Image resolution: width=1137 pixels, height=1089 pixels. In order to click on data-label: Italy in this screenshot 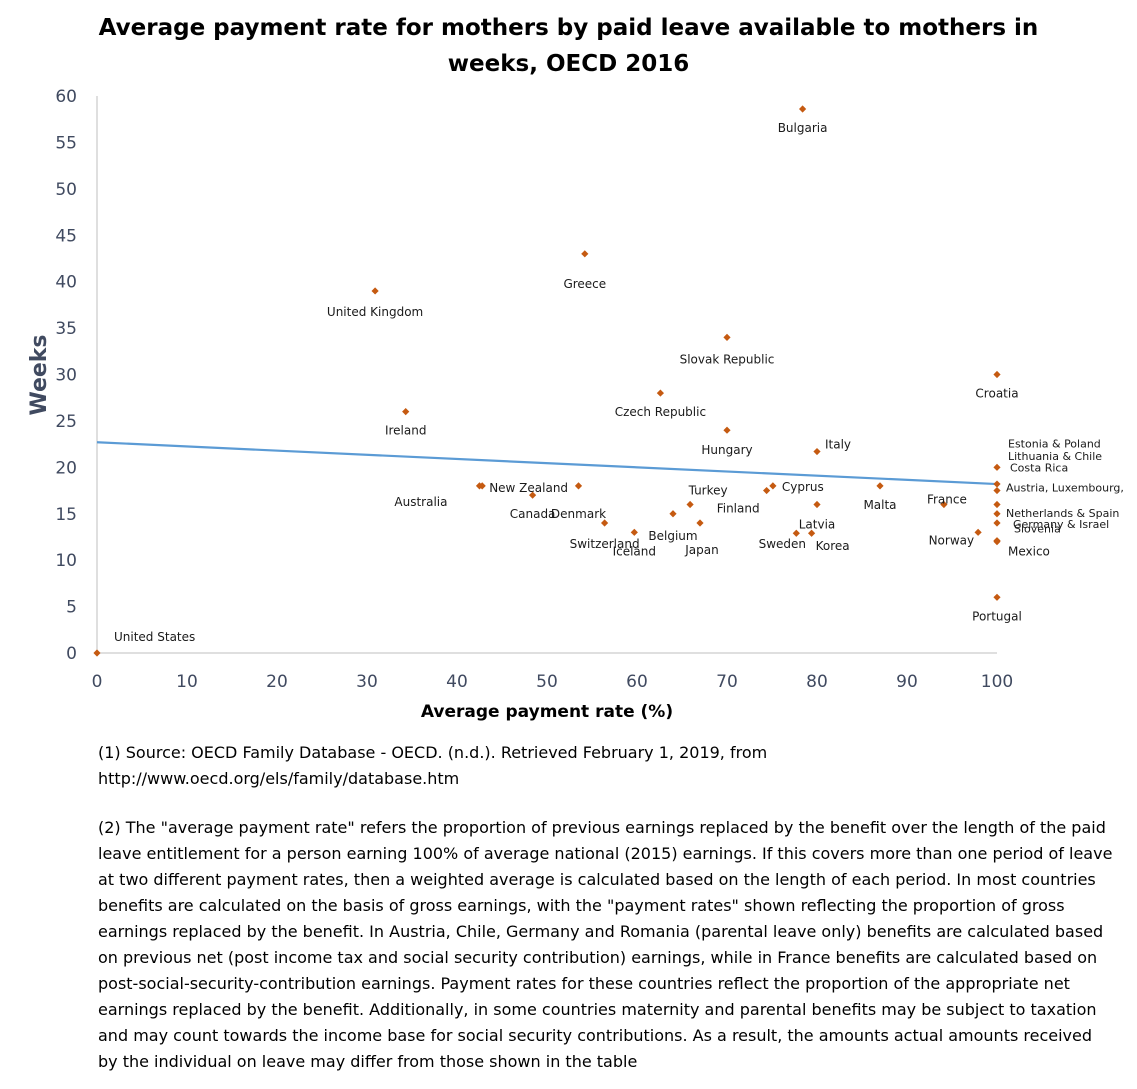, I will do `click(838, 445)`.